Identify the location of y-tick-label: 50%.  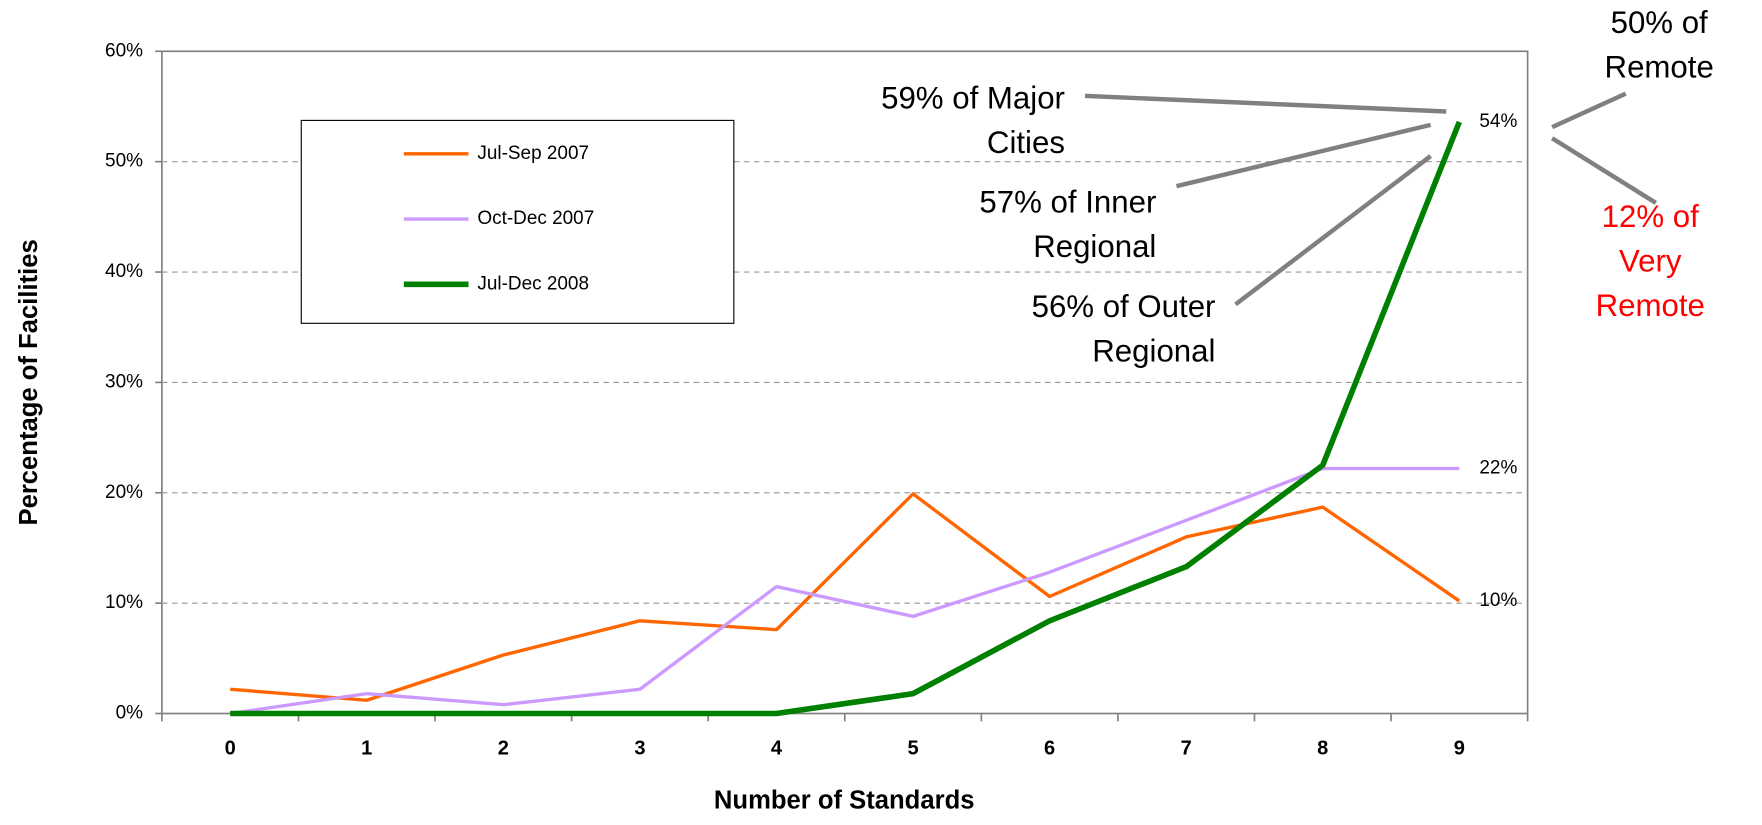
(124, 161).